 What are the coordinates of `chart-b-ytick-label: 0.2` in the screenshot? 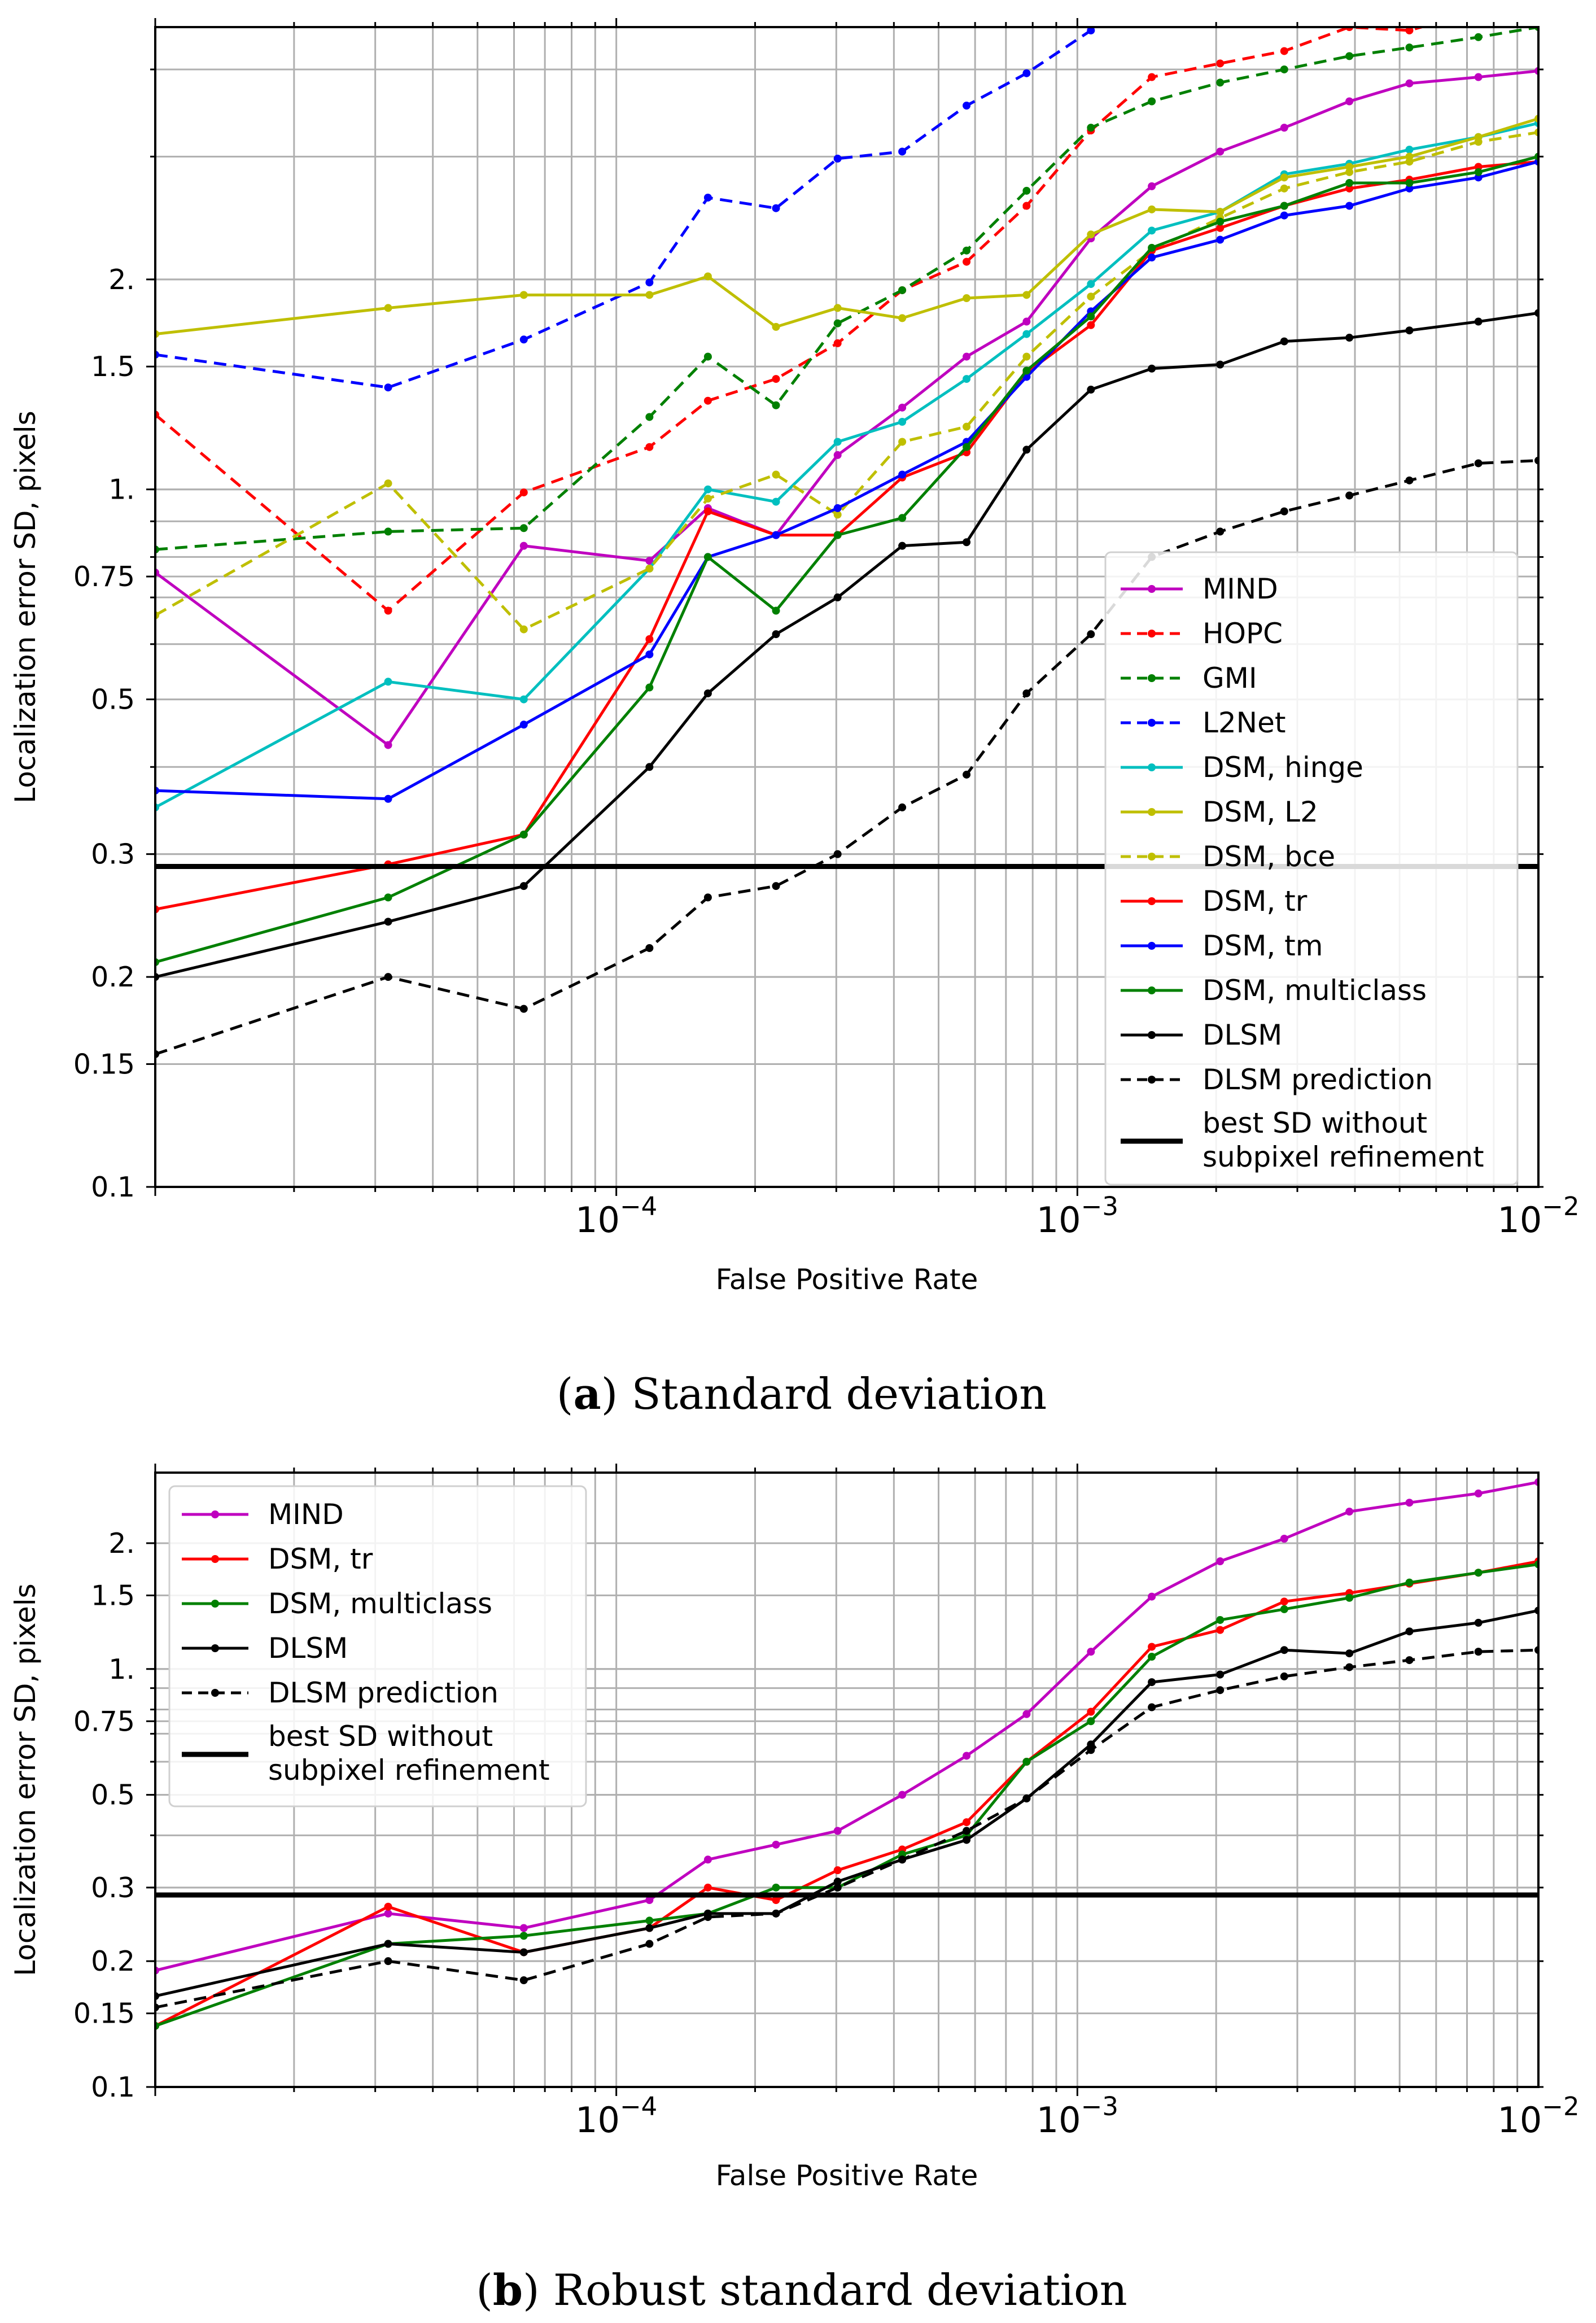 It's located at (113, 1961).